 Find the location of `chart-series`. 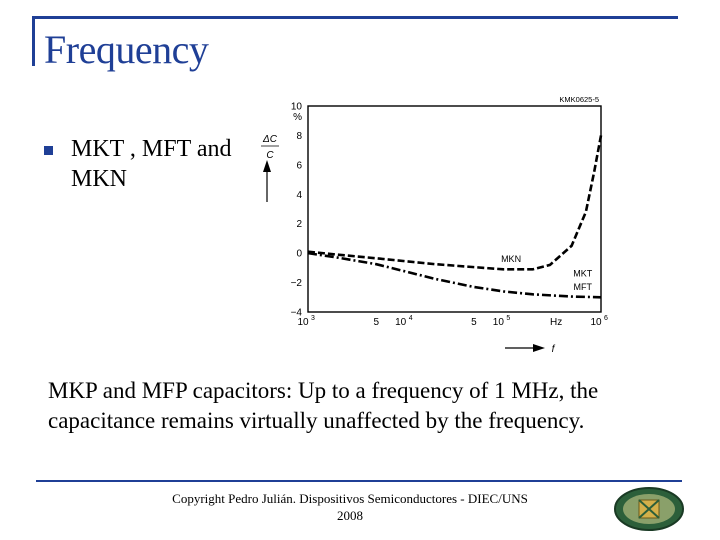

chart-series is located at coordinates (455, 217).